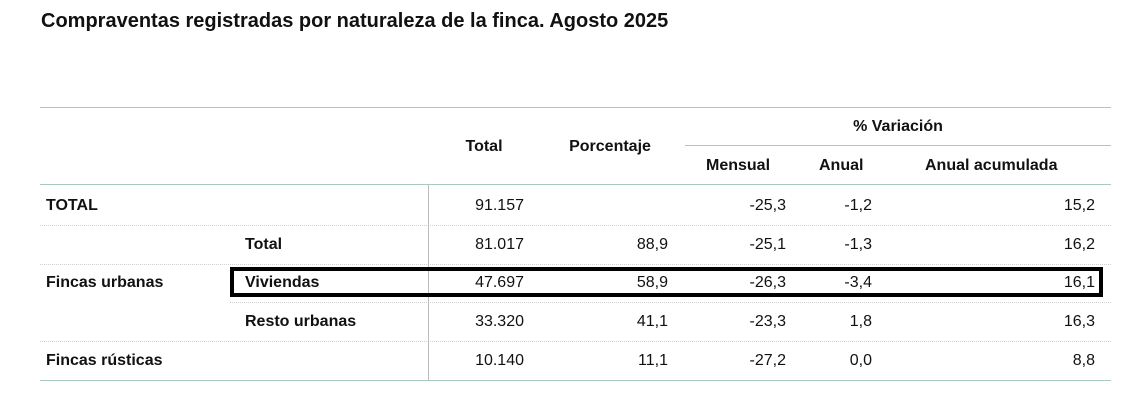 The height and width of the screenshot is (401, 1128). Describe the element at coordinates (991, 165) in the screenshot. I see `header-anual-acumulada: Anual acumulada` at that location.